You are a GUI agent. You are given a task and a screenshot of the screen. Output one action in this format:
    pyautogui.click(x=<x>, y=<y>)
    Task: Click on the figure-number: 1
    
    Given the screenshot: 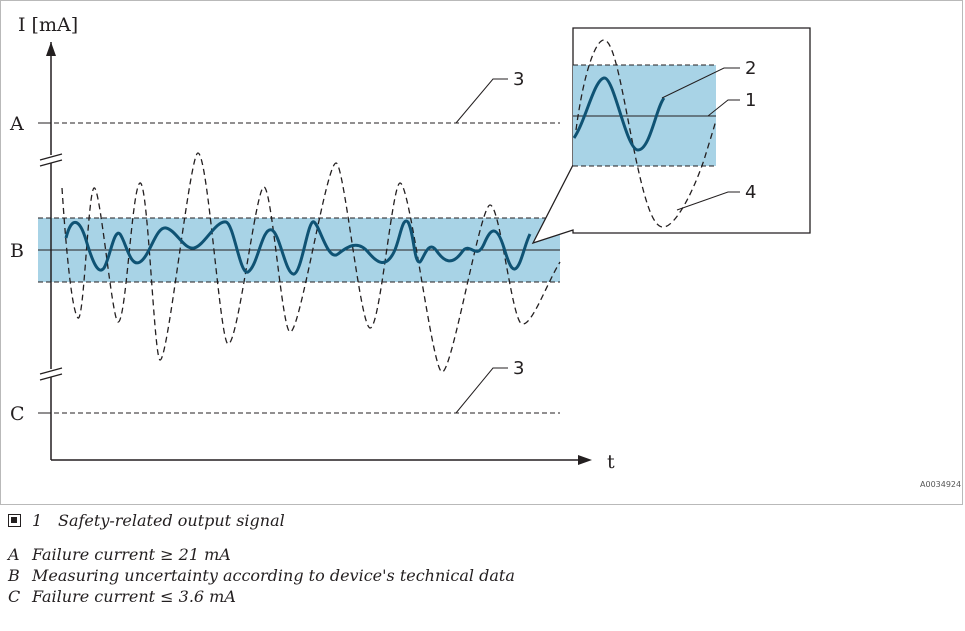 What is the action you would take?
    pyautogui.click(x=37, y=520)
    